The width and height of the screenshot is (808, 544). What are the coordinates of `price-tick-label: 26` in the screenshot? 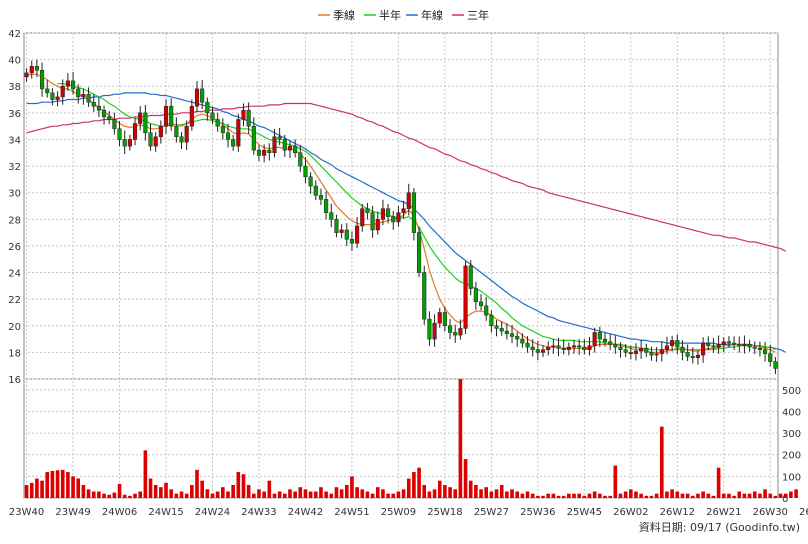 It's located at (14, 247).